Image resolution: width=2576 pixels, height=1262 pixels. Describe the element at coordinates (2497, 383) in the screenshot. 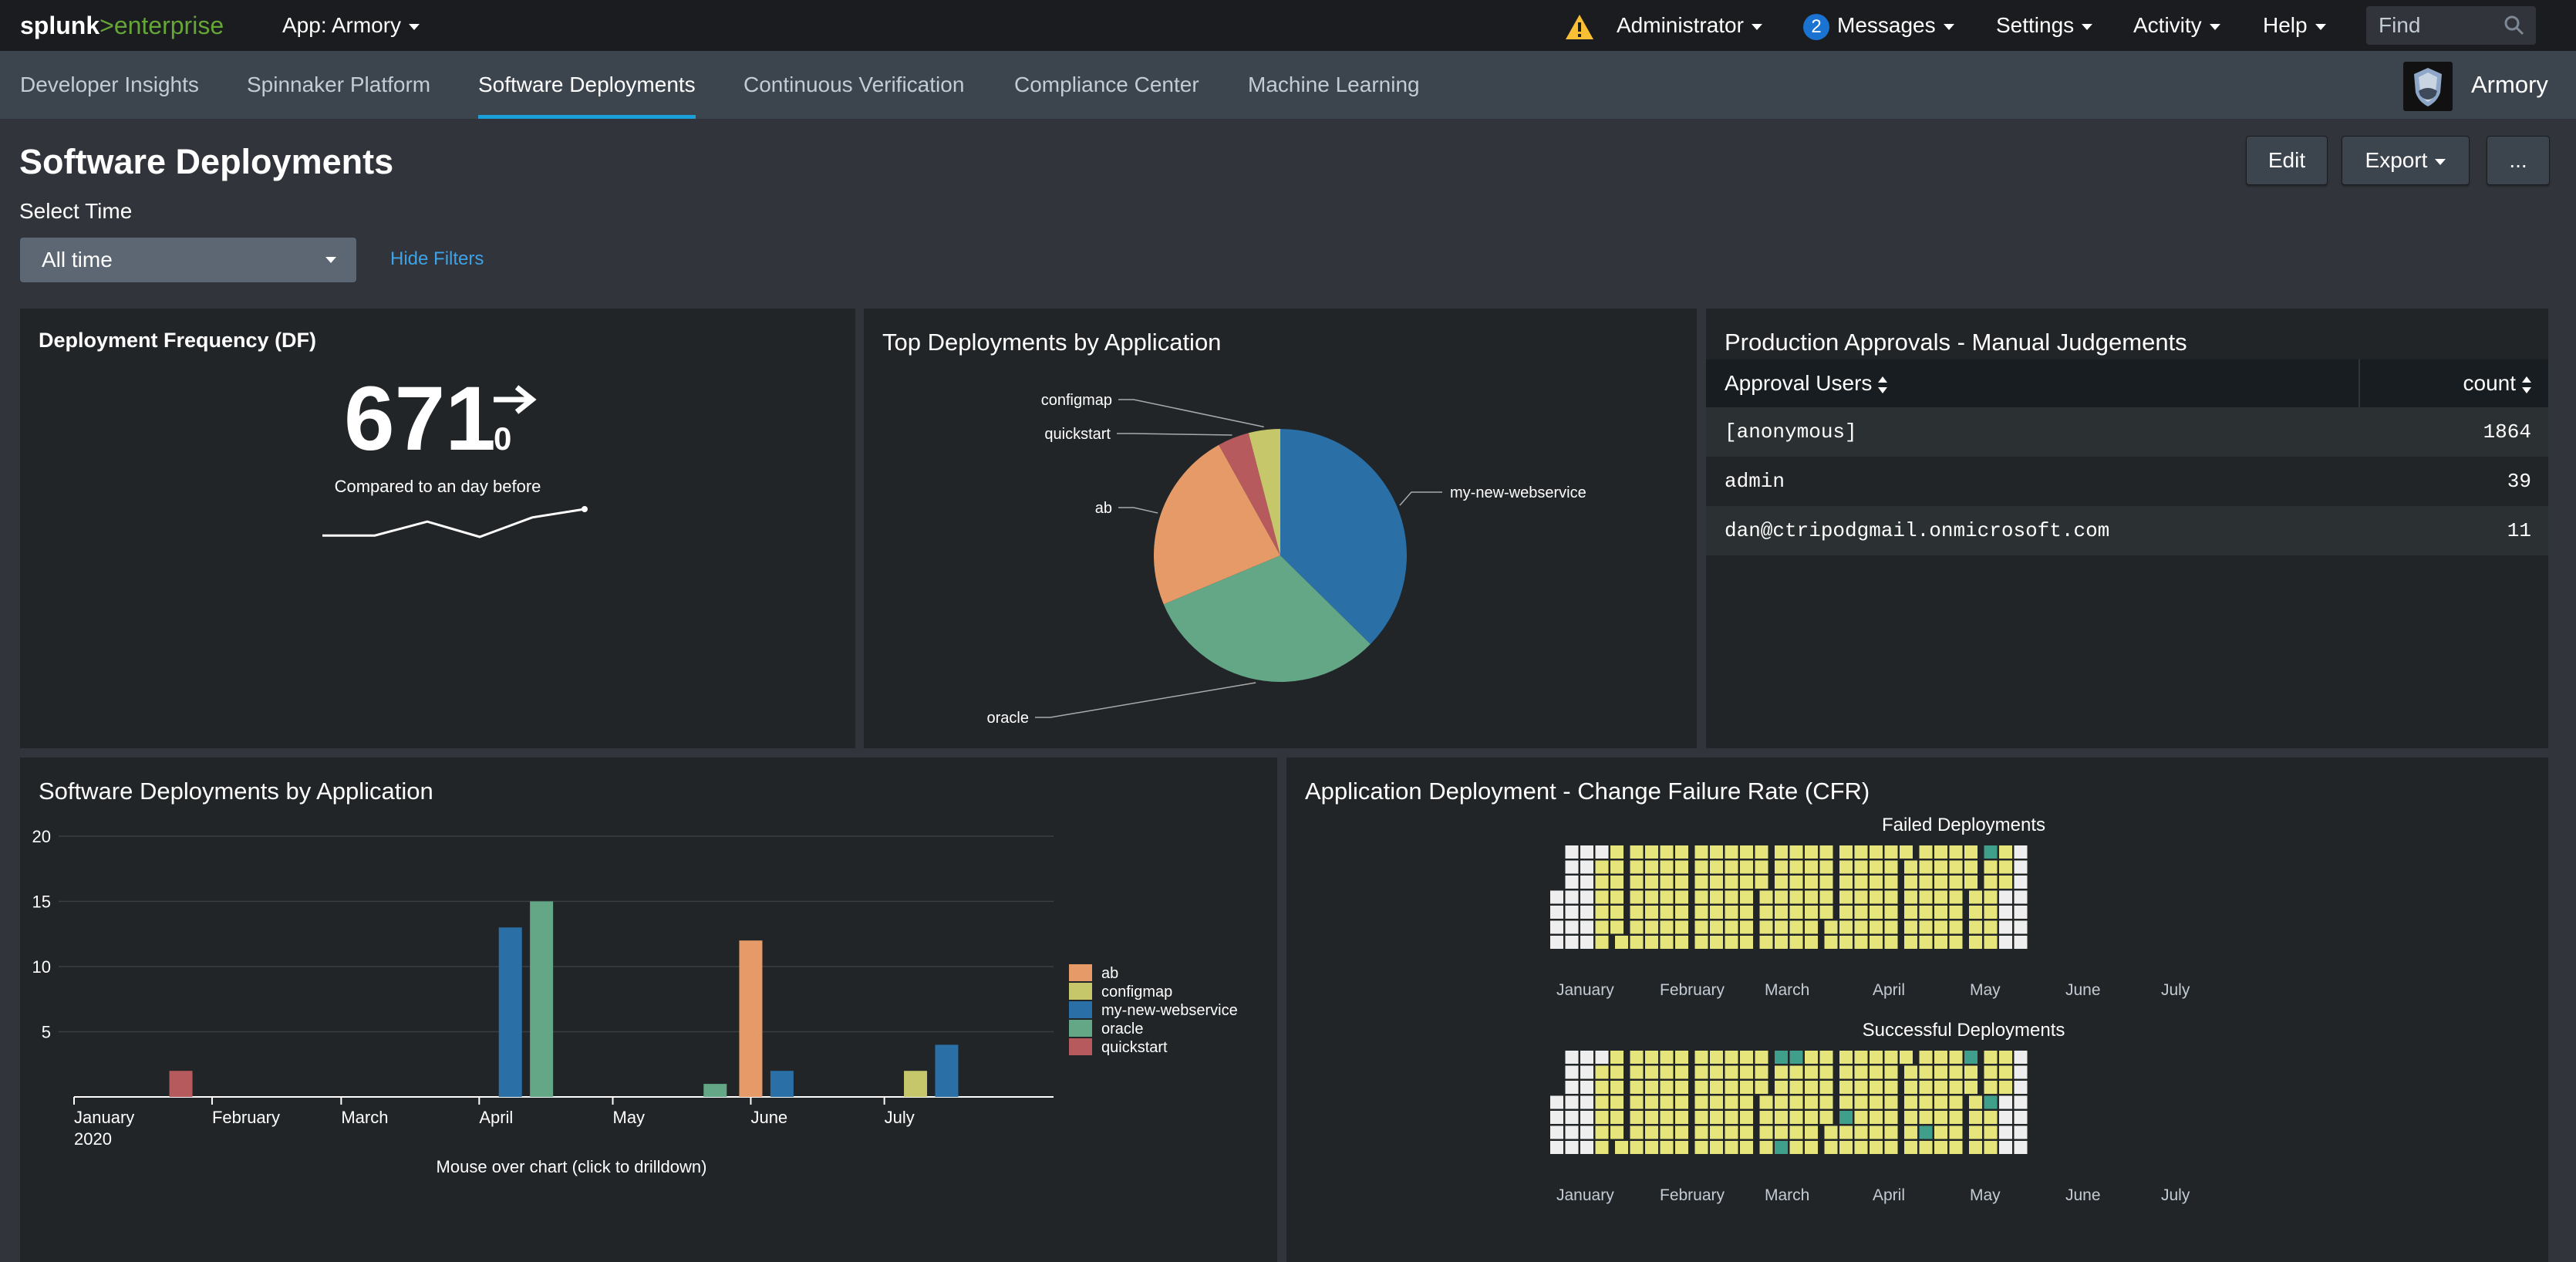

I see `column-count: count` at that location.